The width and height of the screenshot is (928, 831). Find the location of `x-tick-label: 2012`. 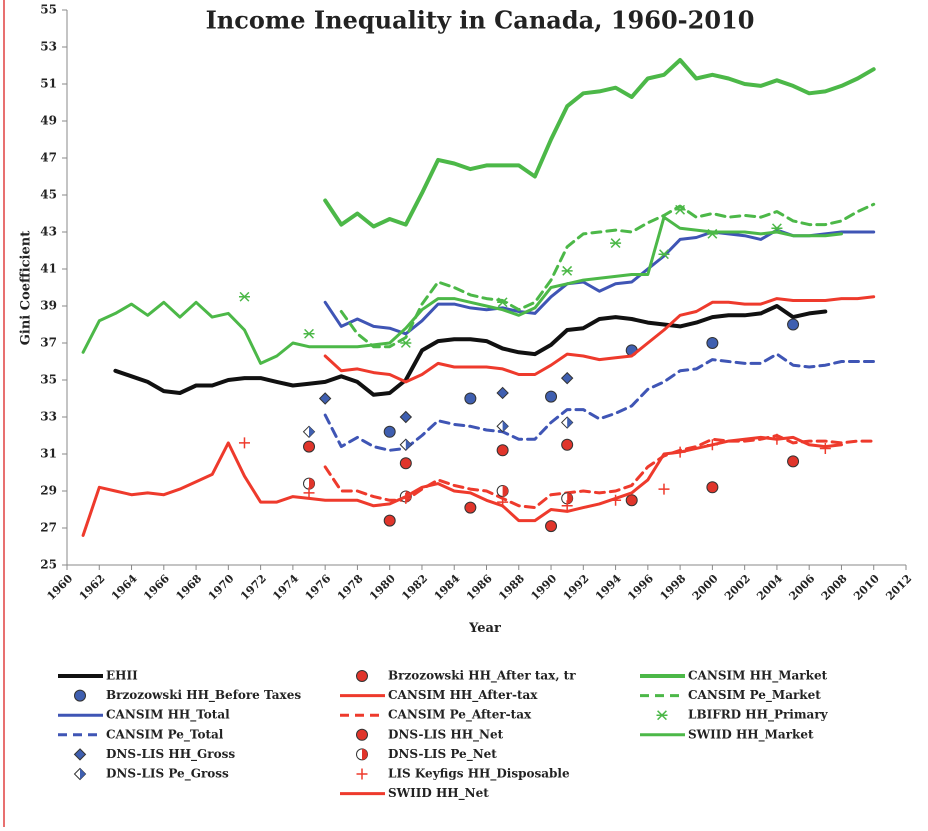

x-tick-label: 2012 is located at coordinates (898, 587).